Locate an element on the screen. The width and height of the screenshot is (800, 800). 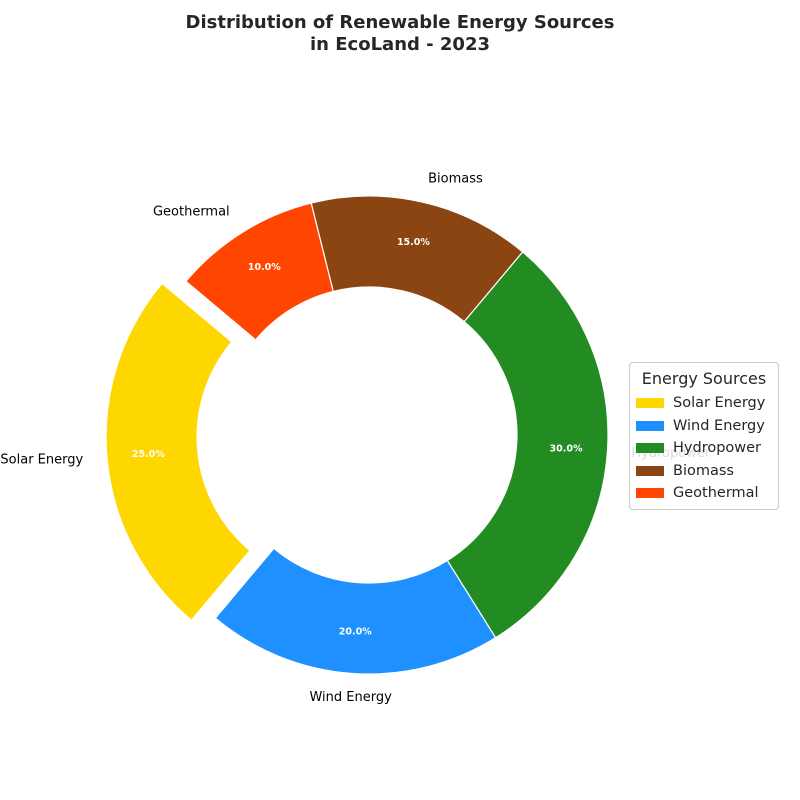
legend-label: Biomass is located at coordinates (703, 470).